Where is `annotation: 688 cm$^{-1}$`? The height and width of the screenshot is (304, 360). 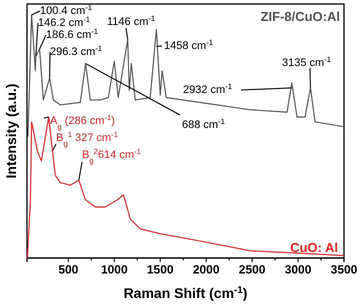 annotation: 688 cm$^{-1}$ is located at coordinates (203, 123).